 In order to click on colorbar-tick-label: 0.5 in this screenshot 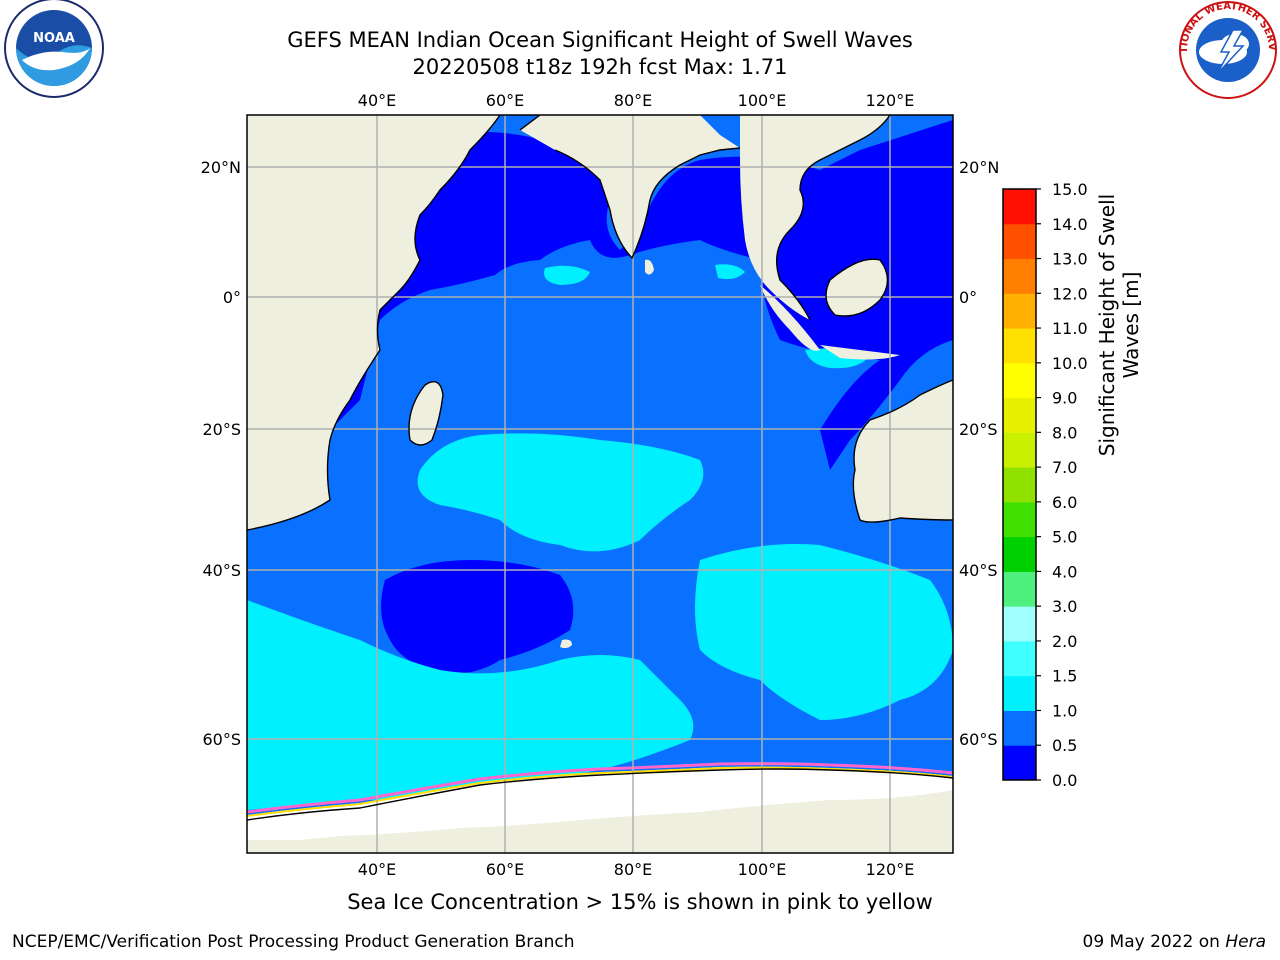, I will do `click(1064, 745)`.